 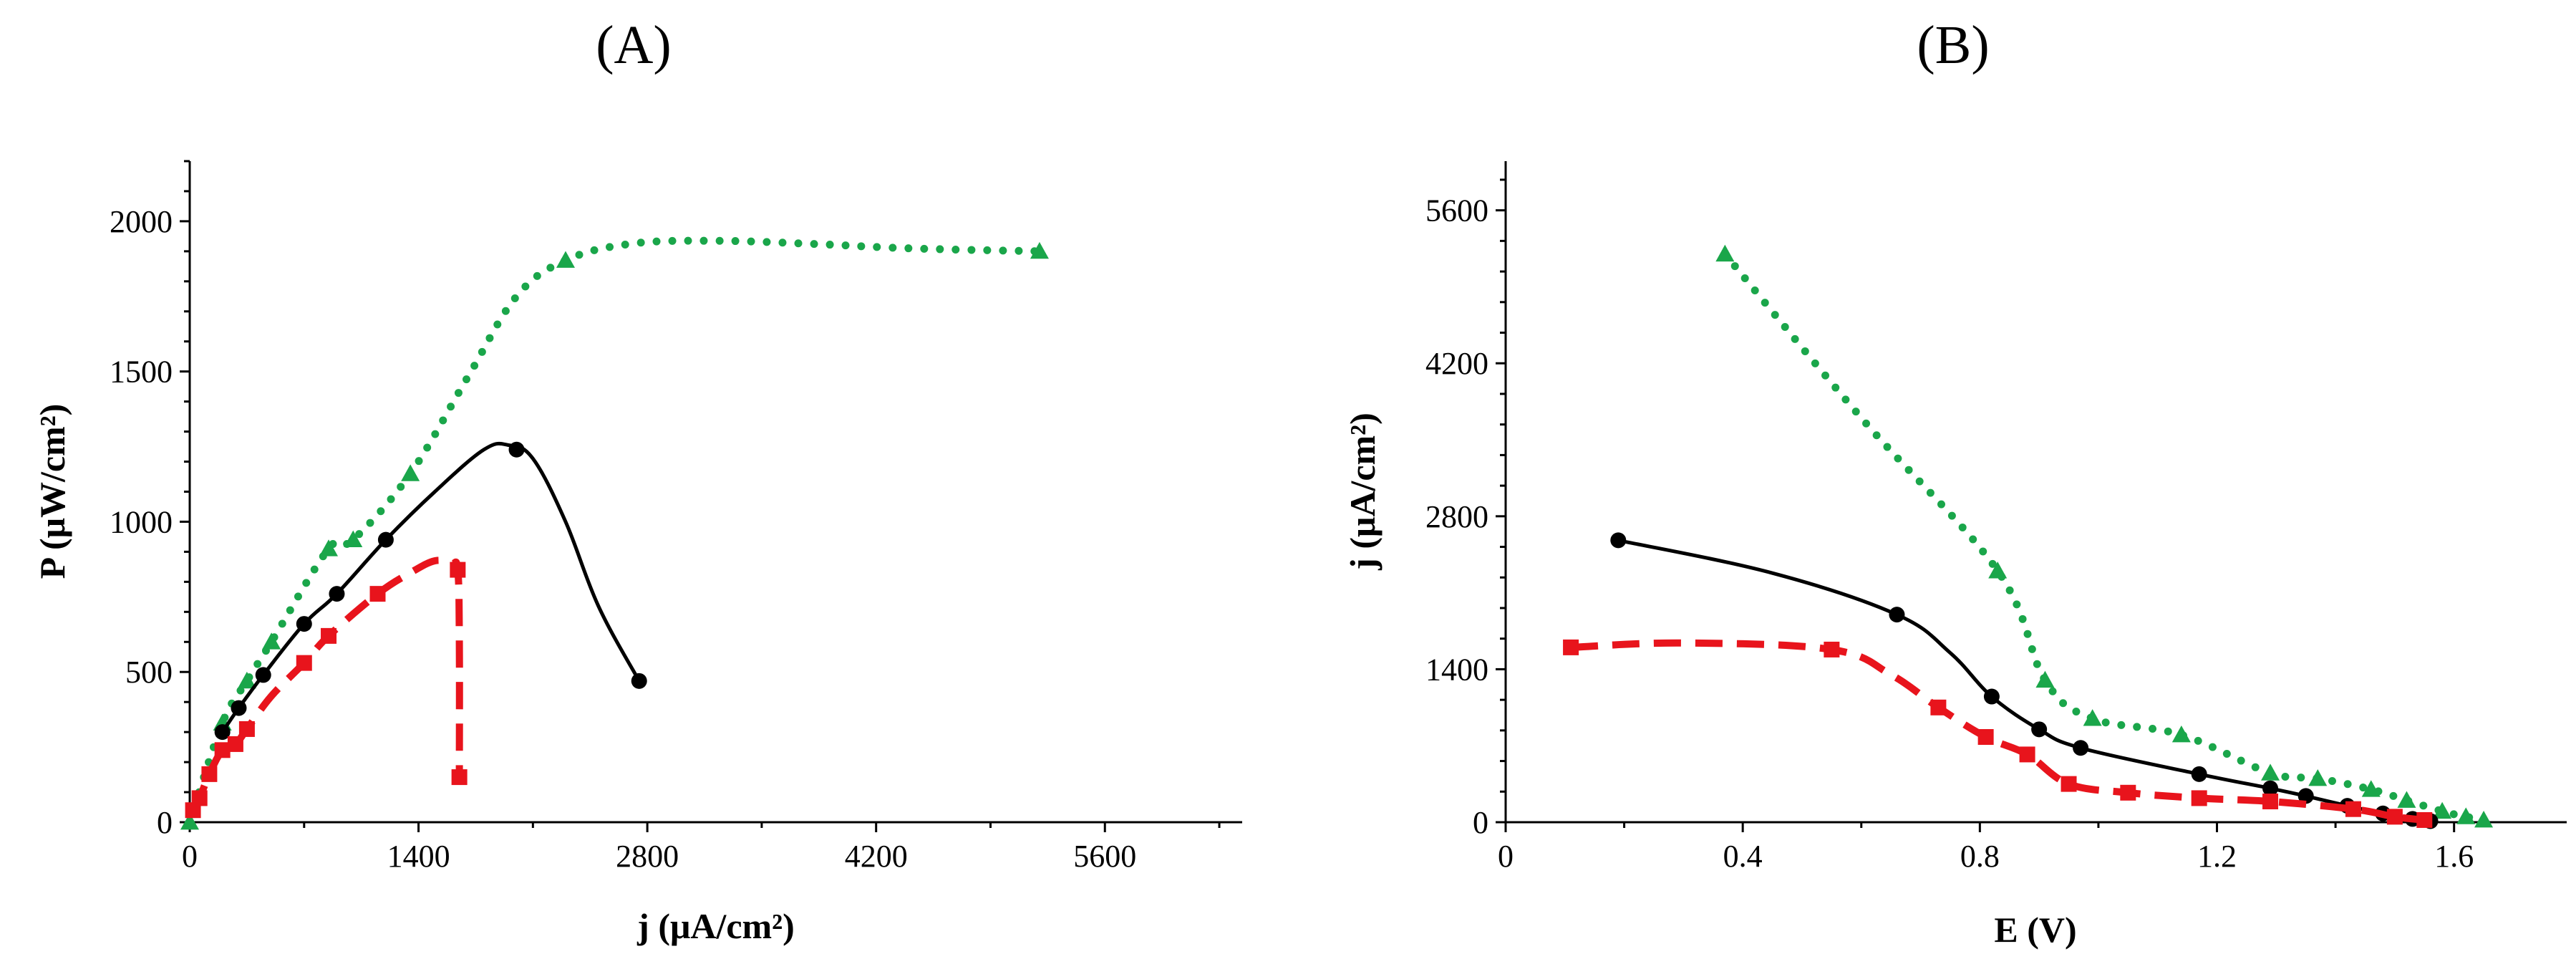 I want to click on y-axis-title: P (μW/cm²), so click(x=52, y=491).